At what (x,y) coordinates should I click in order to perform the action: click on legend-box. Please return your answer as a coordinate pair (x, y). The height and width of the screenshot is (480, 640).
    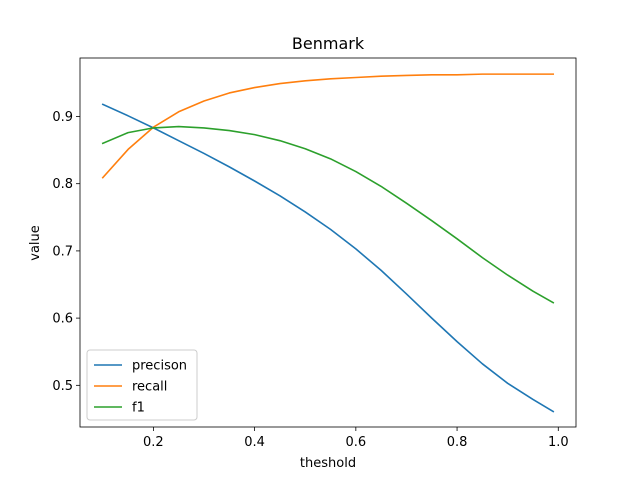
    Looking at the image, I should click on (142, 385).